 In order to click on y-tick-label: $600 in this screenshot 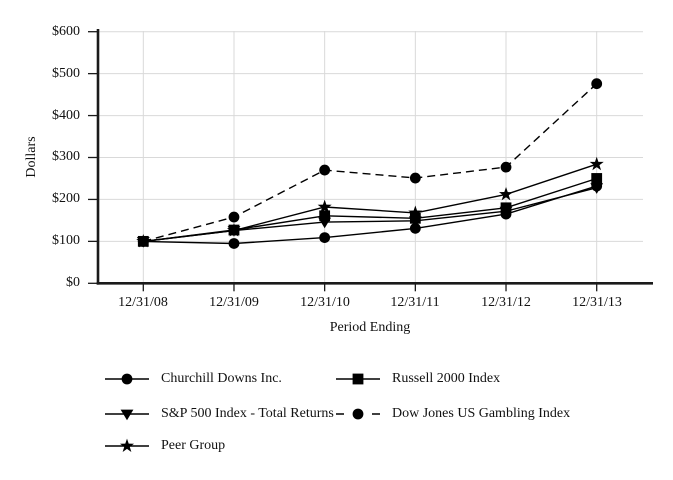, I will do `click(66, 31)`.